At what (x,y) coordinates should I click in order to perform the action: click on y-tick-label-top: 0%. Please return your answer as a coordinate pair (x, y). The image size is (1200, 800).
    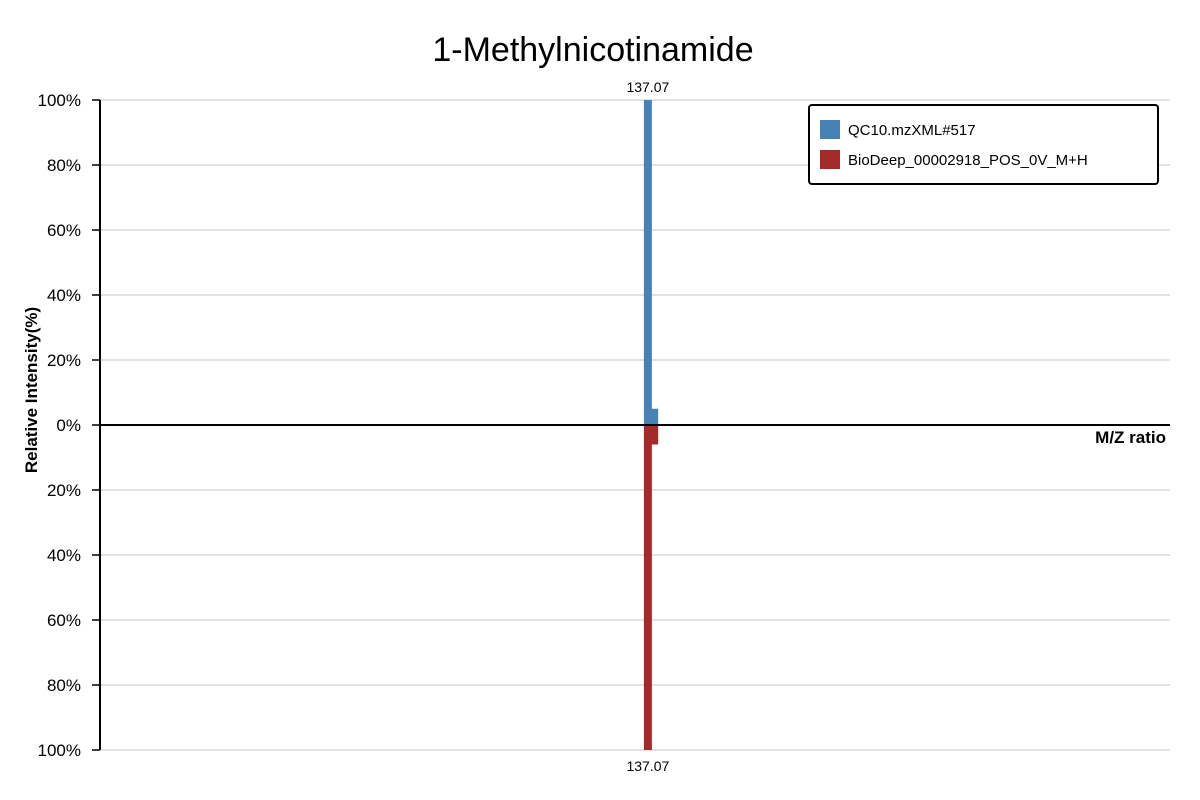
    Looking at the image, I should click on (68, 425).